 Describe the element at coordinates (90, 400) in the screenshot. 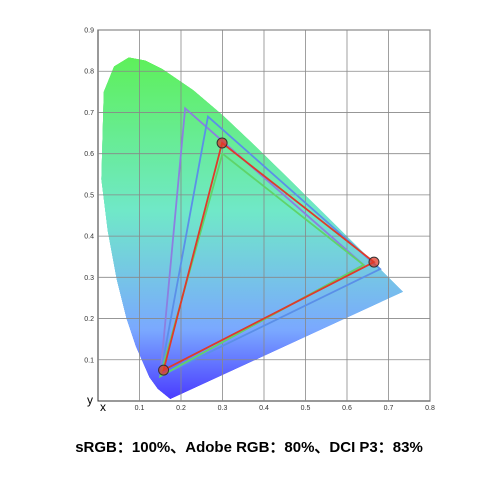

I see `y-axis-label: y` at that location.